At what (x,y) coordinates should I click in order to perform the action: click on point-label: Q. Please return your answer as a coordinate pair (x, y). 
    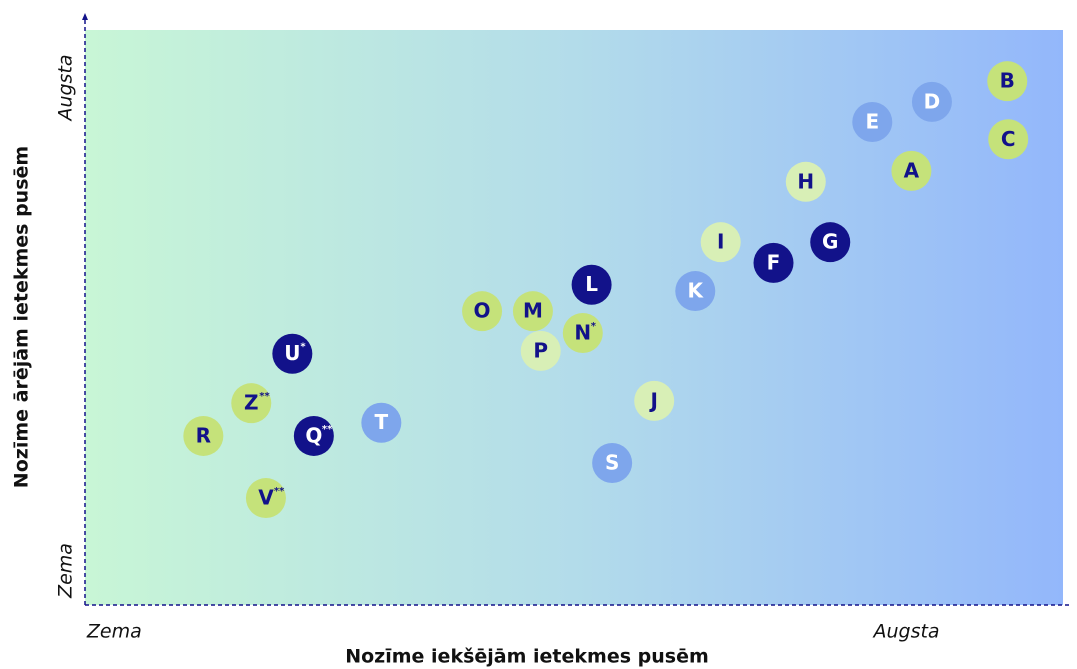
    Looking at the image, I should click on (313, 435).